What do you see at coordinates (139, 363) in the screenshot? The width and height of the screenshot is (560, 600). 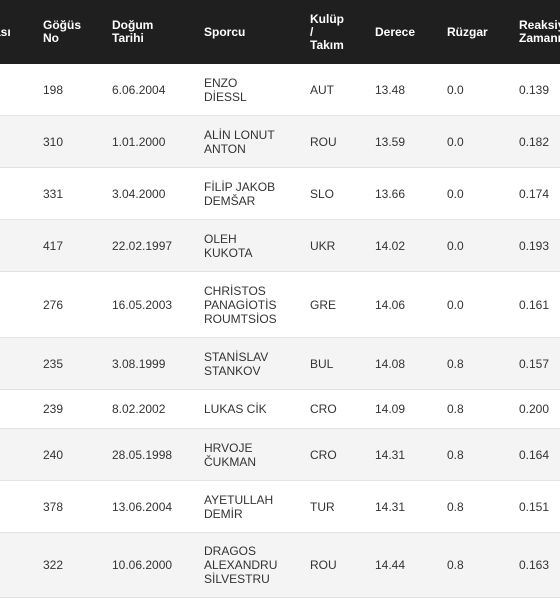 I see `cell-birth-date: 3.08.1999` at bounding box center [139, 363].